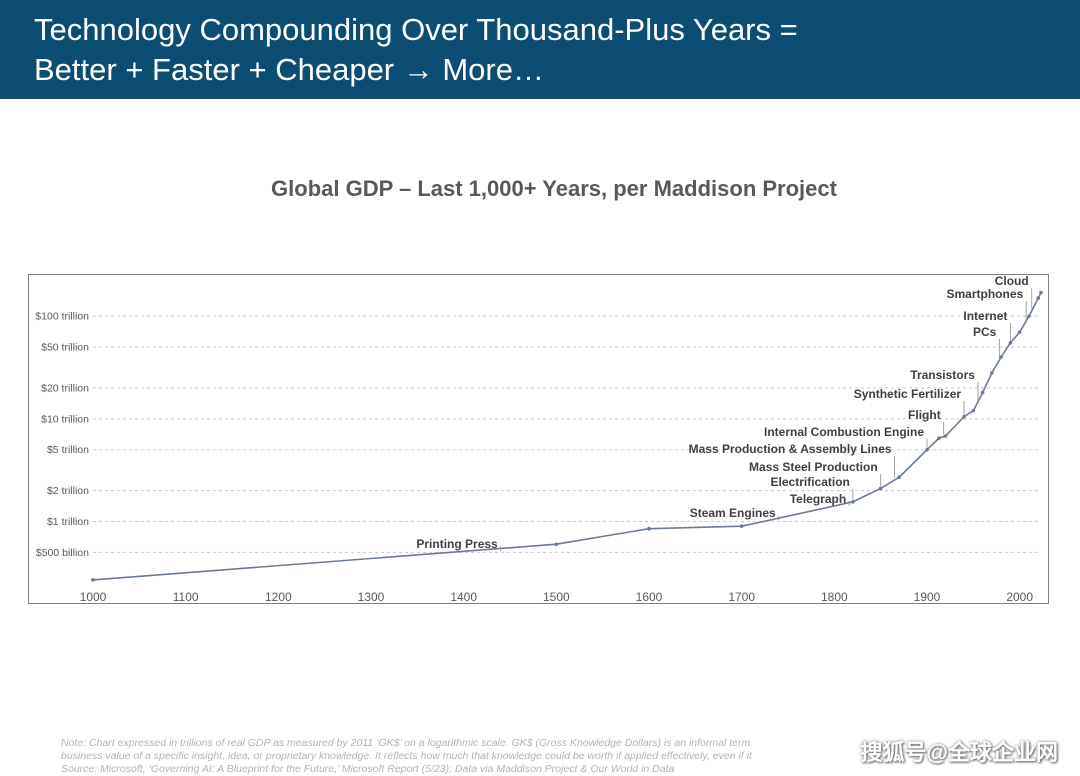 This screenshot has height=776, width=1080. What do you see at coordinates (984, 294) in the screenshot?
I see `annotation-label: Smartphones` at bounding box center [984, 294].